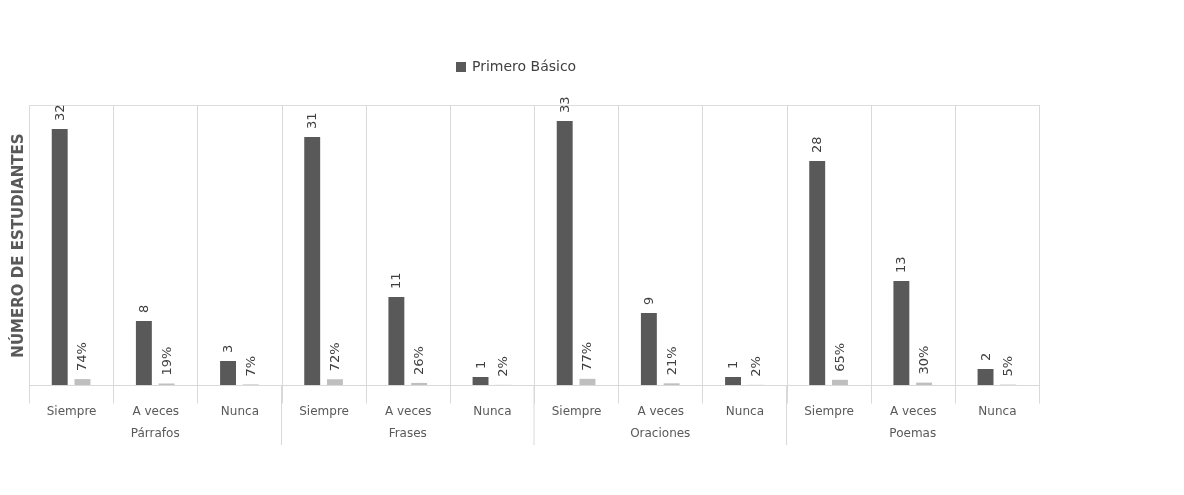 Image resolution: width=1184 pixels, height=495 pixels. I want to click on data-label: 3, so click(228, 348).